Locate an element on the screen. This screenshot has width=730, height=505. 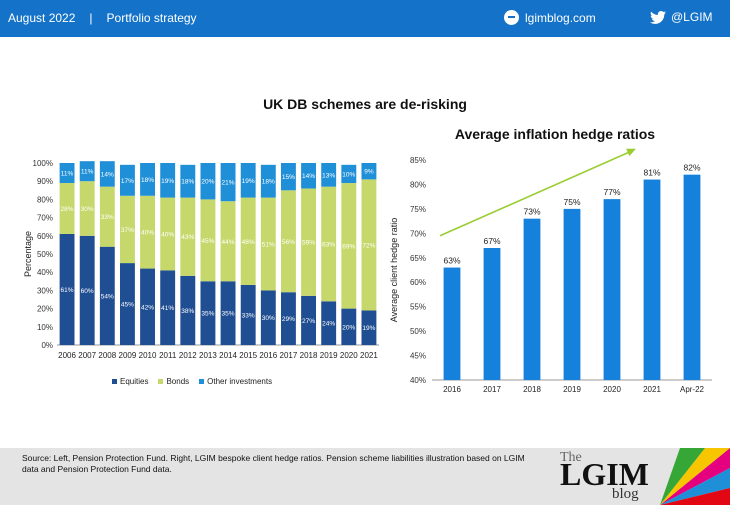
data-label: 59% is located at coordinates (308, 243).